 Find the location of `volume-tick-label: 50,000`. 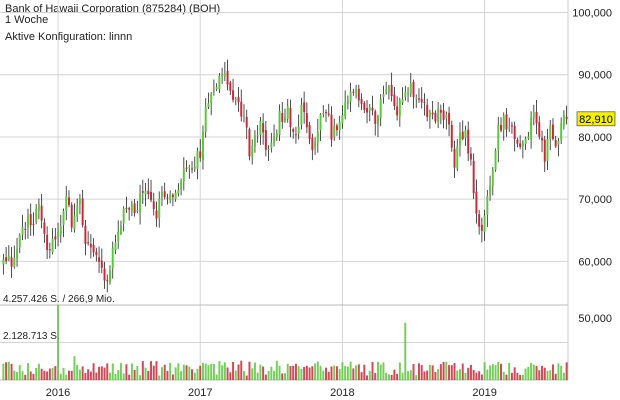

volume-tick-label: 50,000 is located at coordinates (595, 319).